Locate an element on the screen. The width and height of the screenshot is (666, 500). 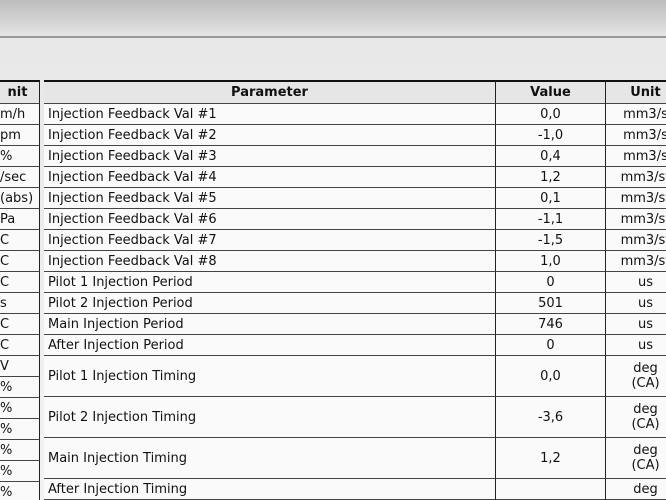
parameter-cell: After Injection Period is located at coordinates (270, 345).